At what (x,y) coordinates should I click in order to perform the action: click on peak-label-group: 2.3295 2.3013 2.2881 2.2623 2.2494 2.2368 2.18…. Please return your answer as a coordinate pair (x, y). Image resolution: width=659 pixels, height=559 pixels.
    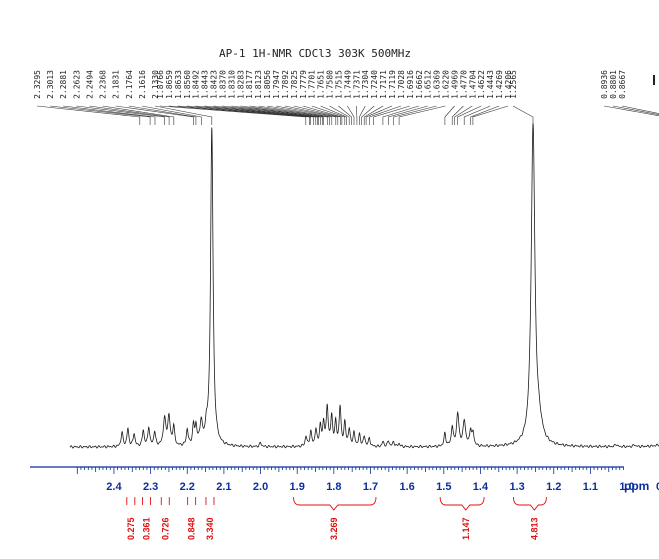
    Looking at the image, I should click on (330, 84).